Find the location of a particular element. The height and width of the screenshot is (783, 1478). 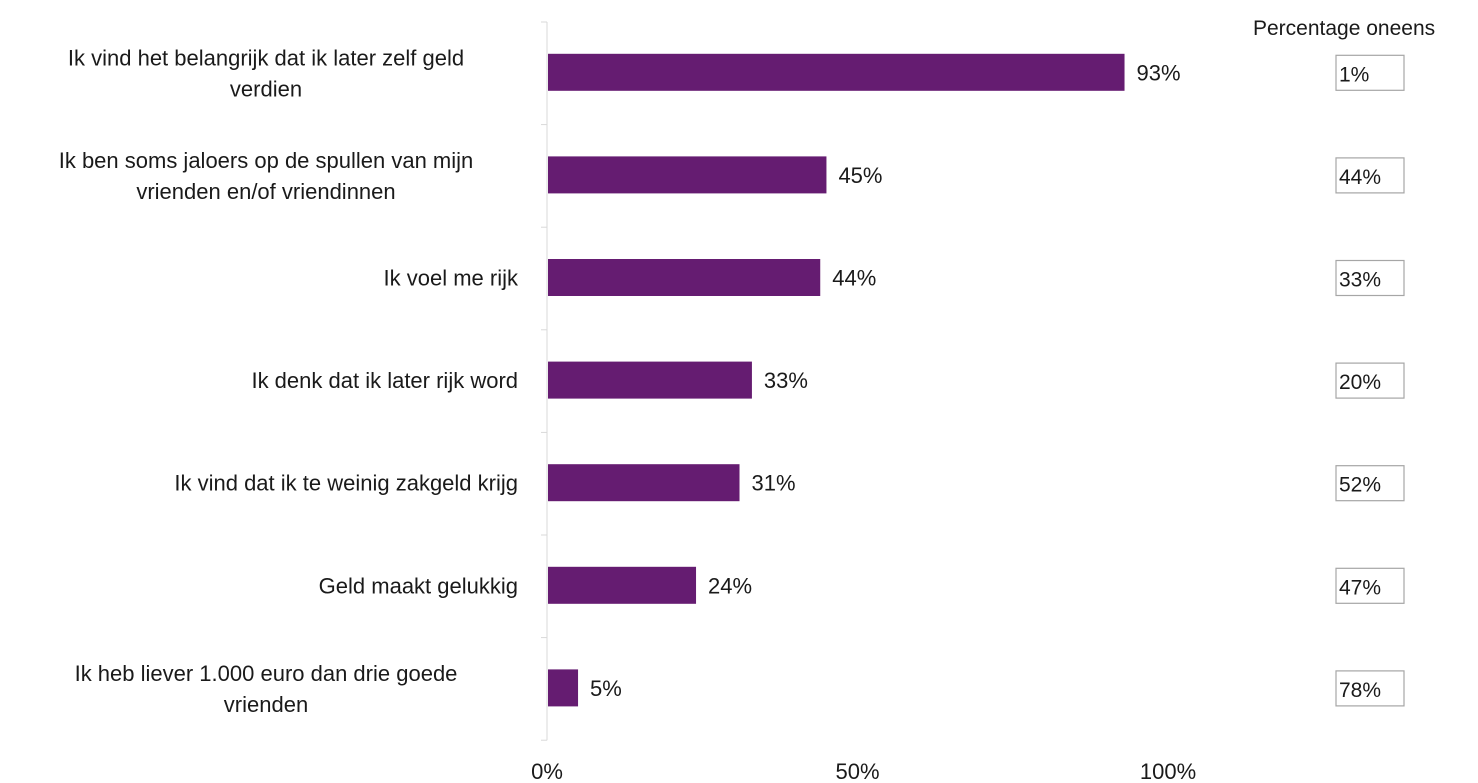

category-label: Ik denk dat ik later rijk word is located at coordinates (384, 380).